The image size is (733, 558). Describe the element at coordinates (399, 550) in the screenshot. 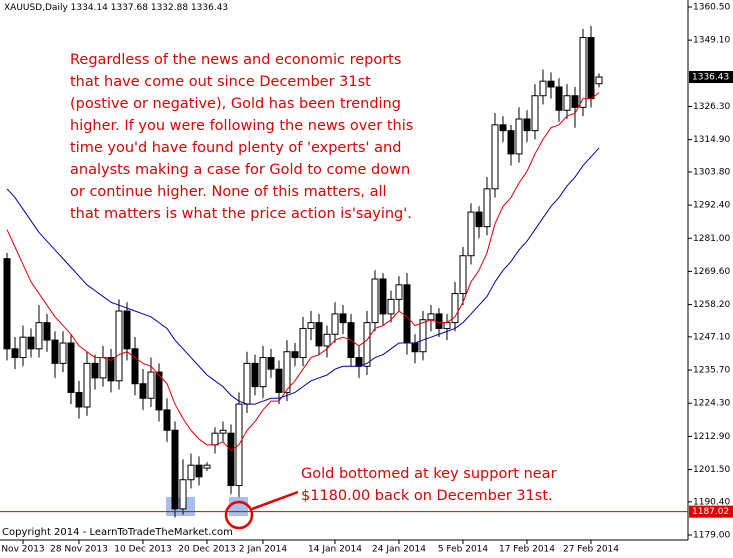

I see `x-tick-label: 24 Jan 2014` at that location.